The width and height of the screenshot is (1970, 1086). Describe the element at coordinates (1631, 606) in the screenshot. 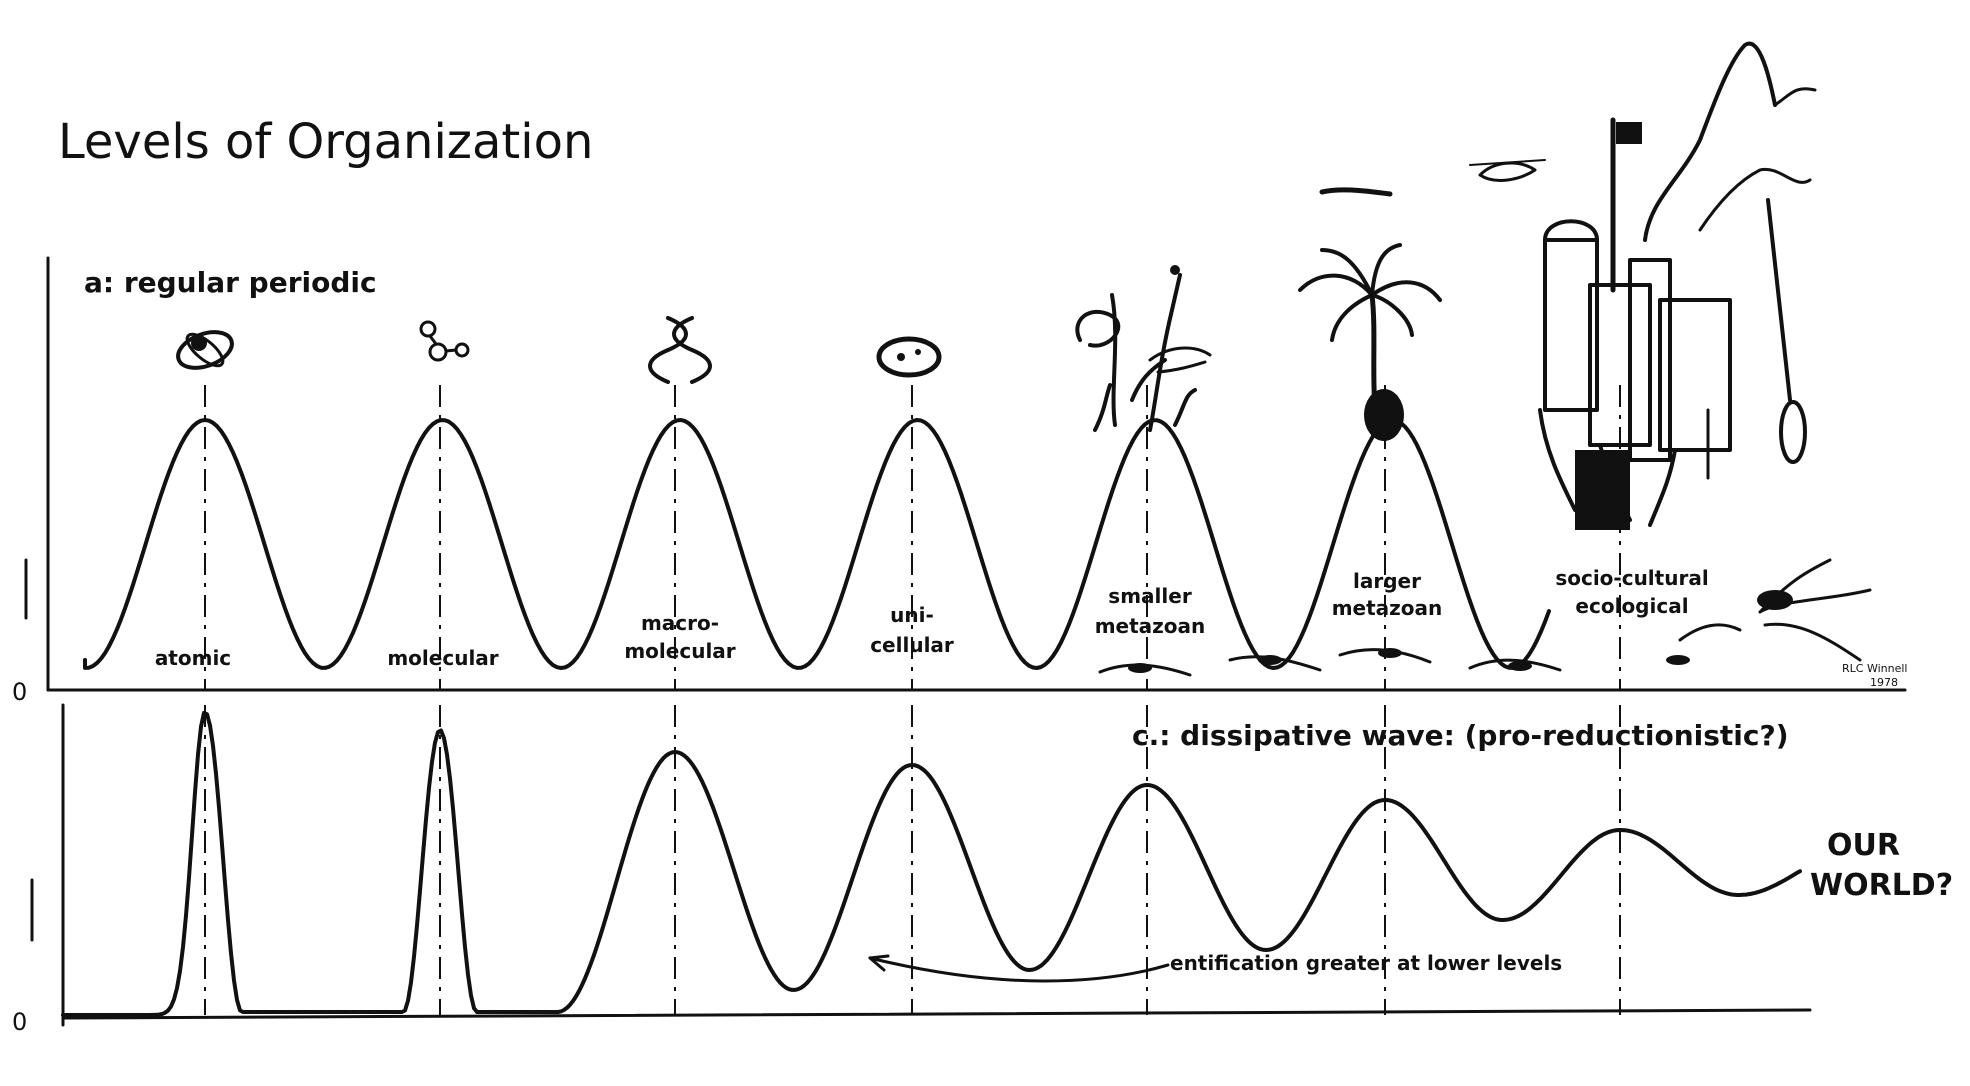

I see `level-label-socio-2: ecological` at that location.